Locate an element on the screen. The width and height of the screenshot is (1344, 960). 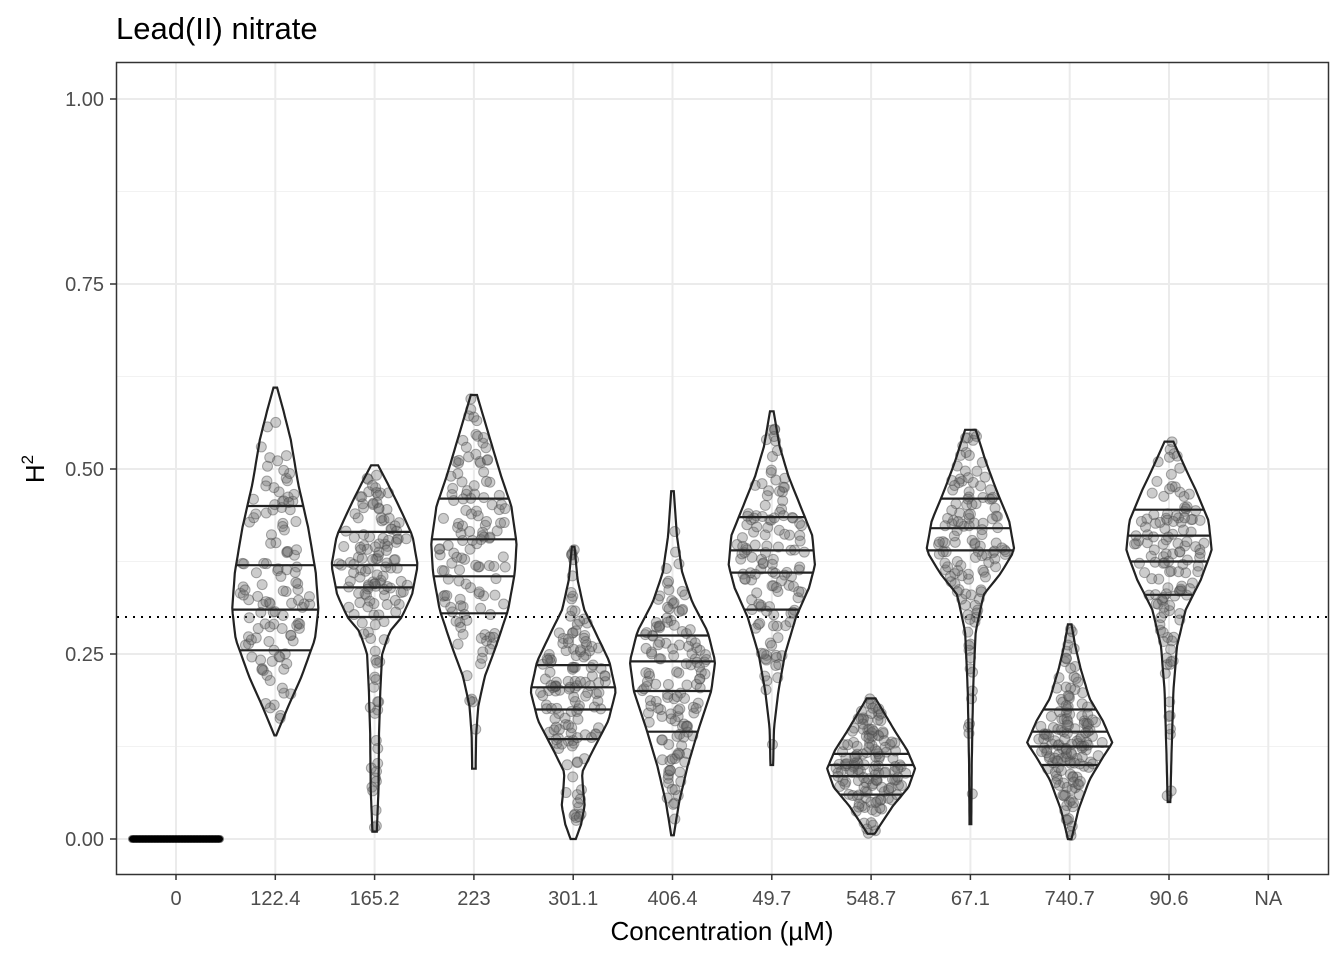
y-axis-title-base: H is located at coordinates (35, 473).